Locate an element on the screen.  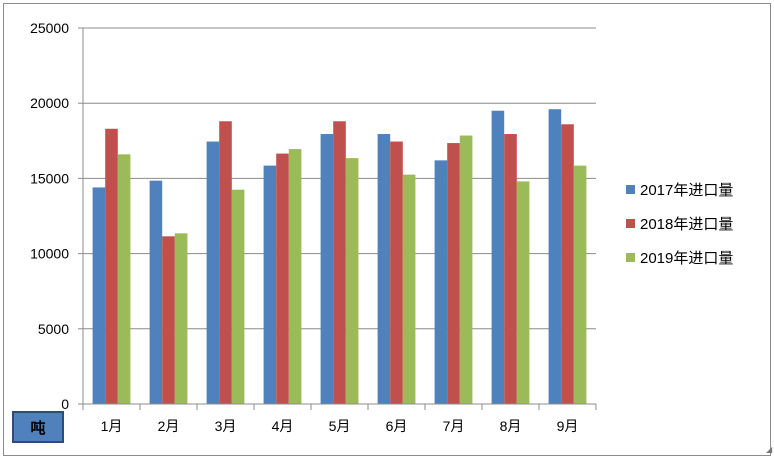
legend: 2017年进口量 2018年进口量 2019年进口量 is located at coordinates (679, 224).